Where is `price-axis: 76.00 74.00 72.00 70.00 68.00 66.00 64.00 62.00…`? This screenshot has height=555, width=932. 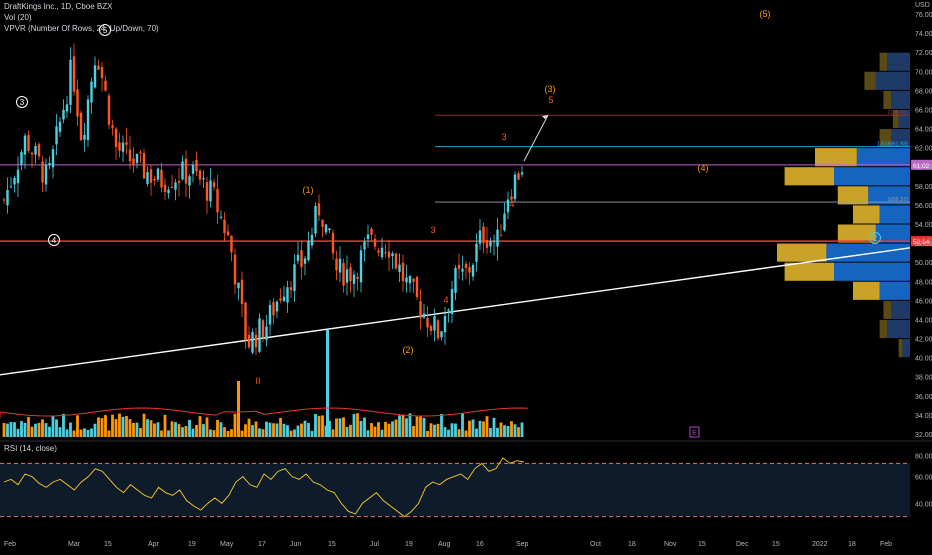 price-axis: 76.00 74.00 72.00 70.00 68.00 66.00 64.00 62.00… is located at coordinates (923, 225).